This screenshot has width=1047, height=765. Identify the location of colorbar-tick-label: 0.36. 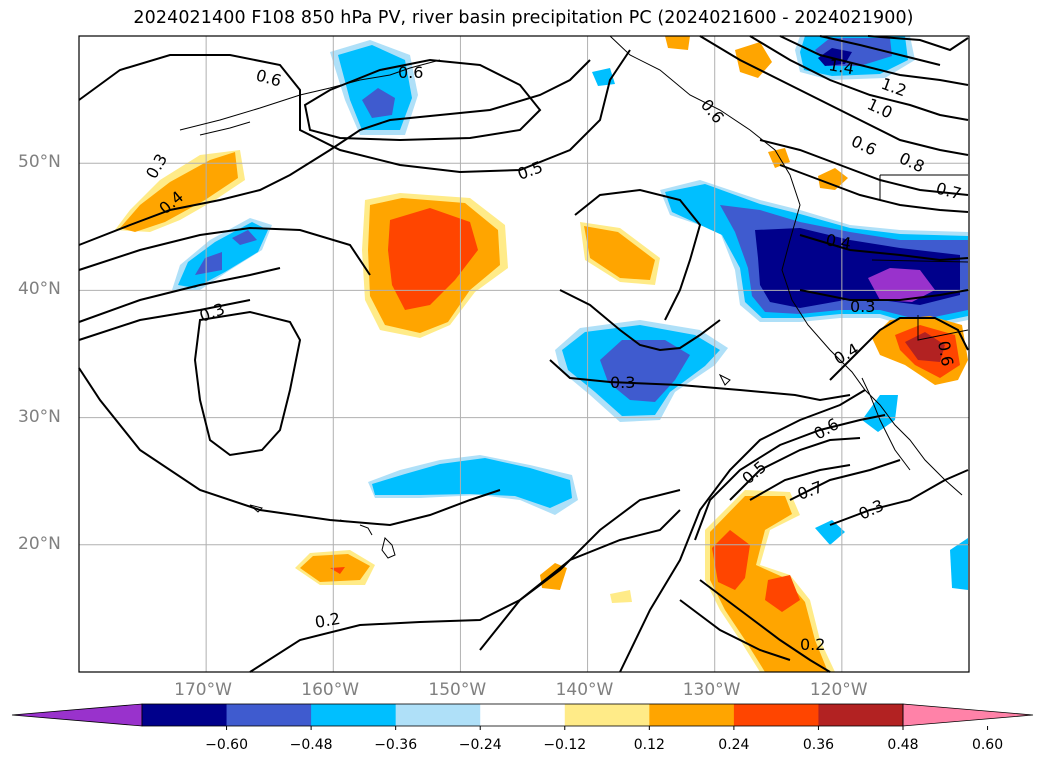
(818, 745).